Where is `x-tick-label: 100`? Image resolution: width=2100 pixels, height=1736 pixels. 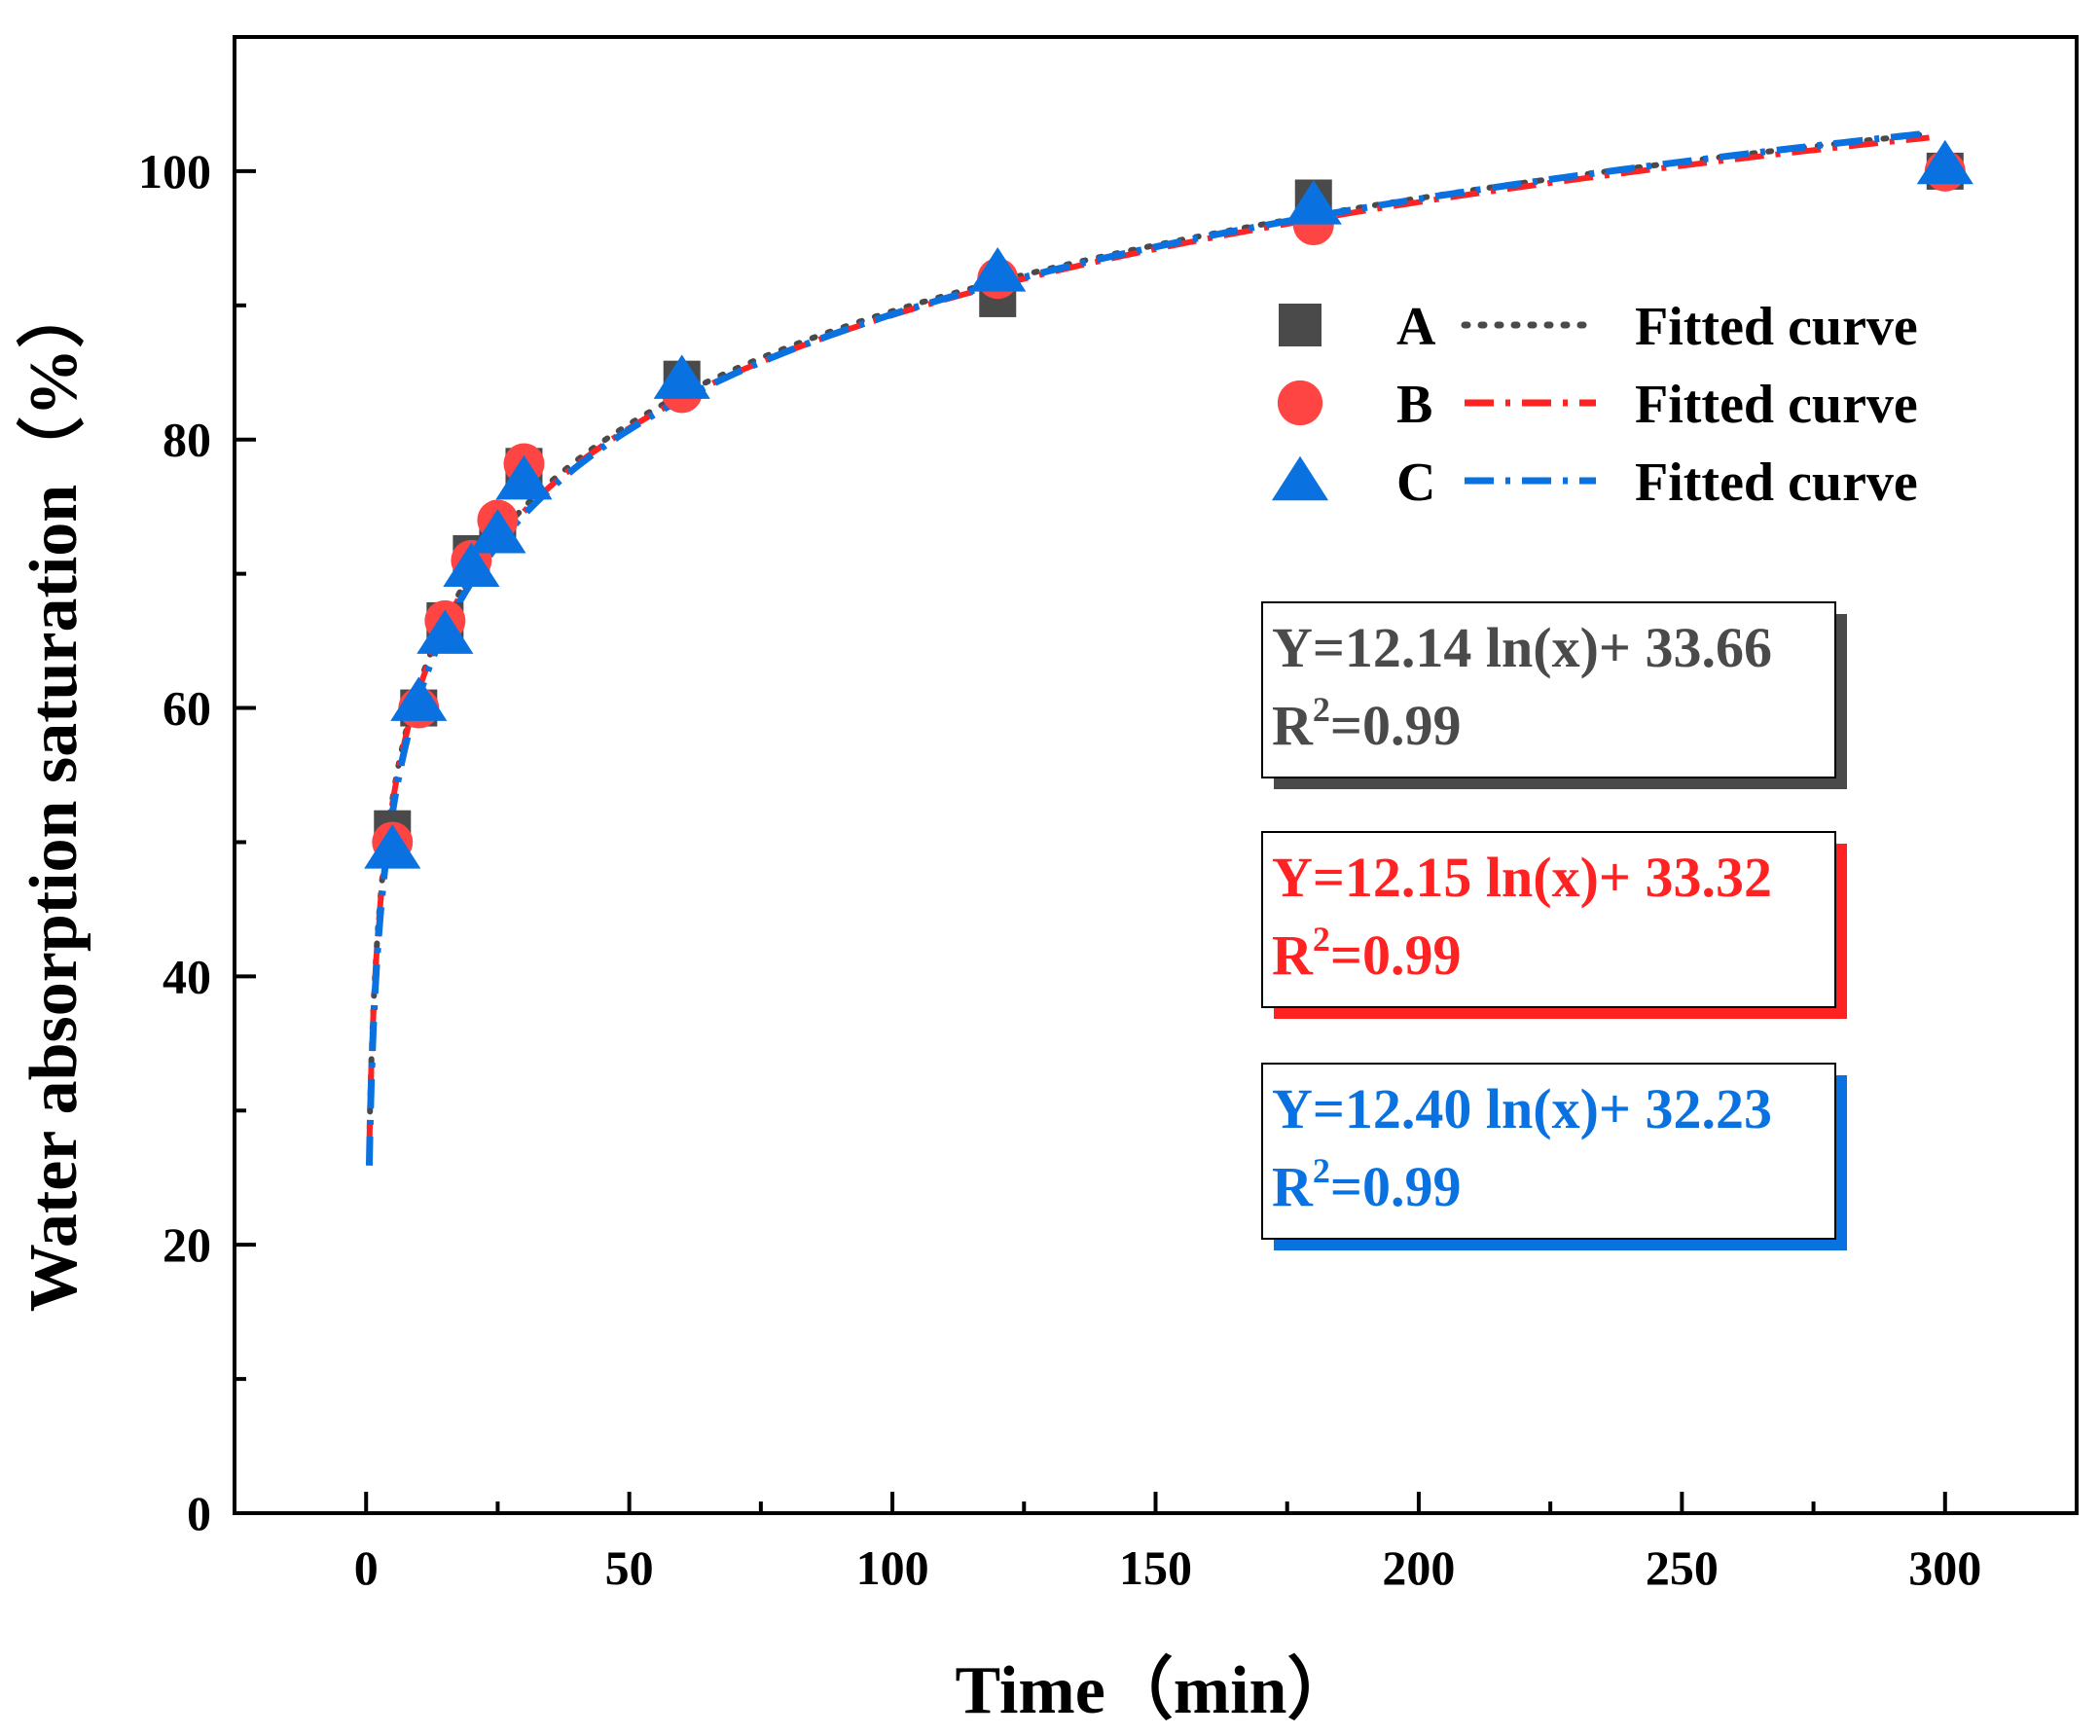 x-tick-label: 100 is located at coordinates (892, 1567).